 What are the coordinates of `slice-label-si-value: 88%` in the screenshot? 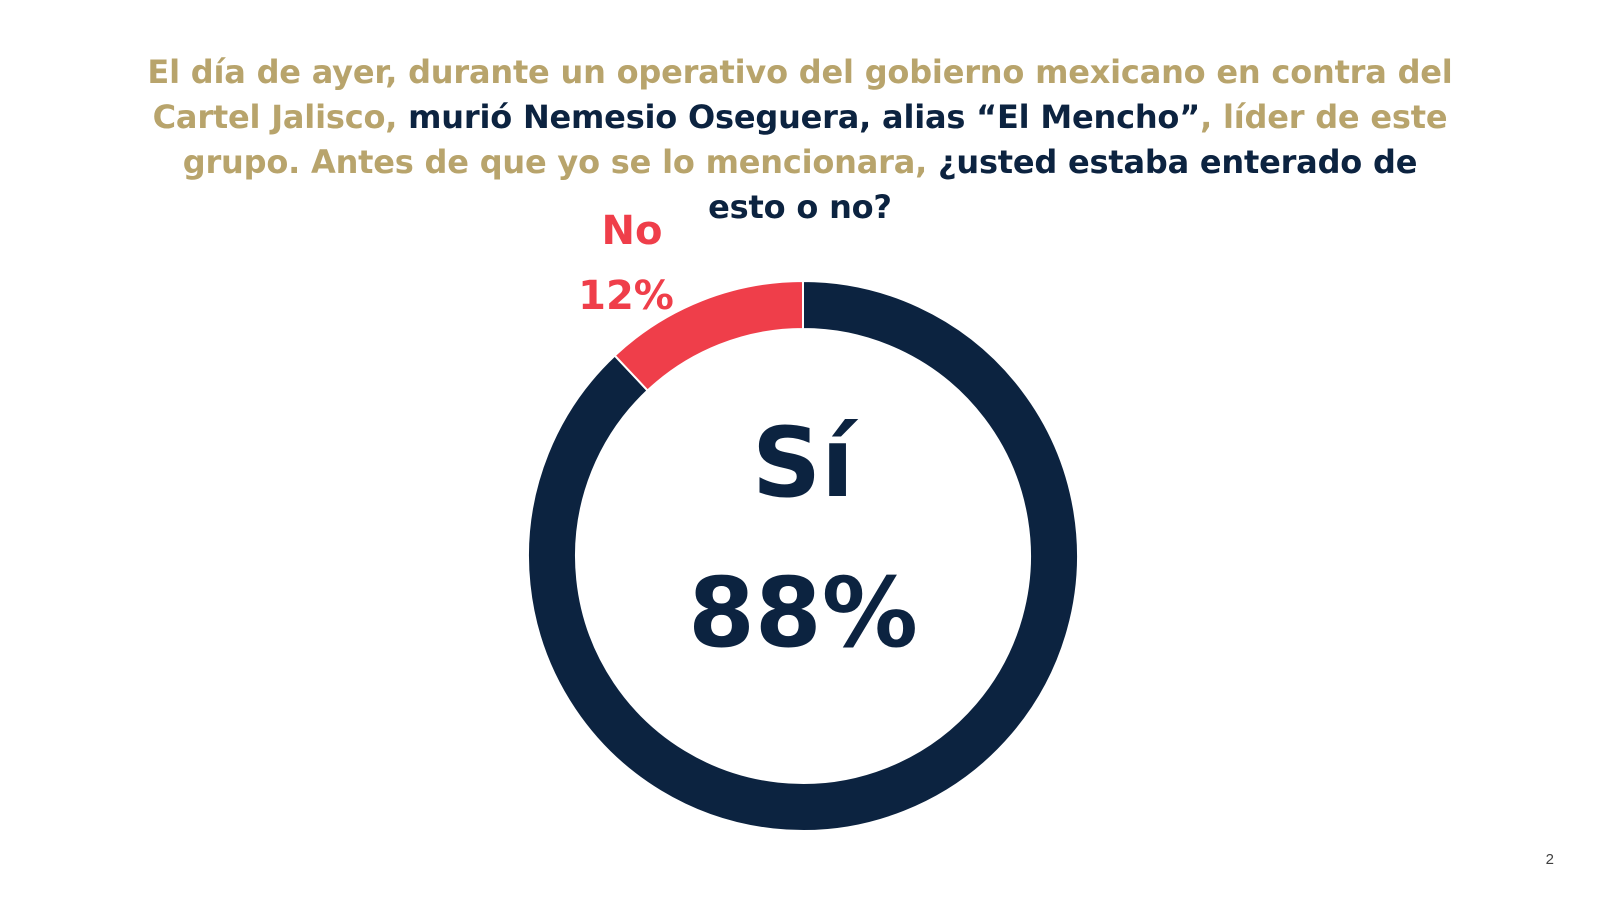 It's located at (803, 613).